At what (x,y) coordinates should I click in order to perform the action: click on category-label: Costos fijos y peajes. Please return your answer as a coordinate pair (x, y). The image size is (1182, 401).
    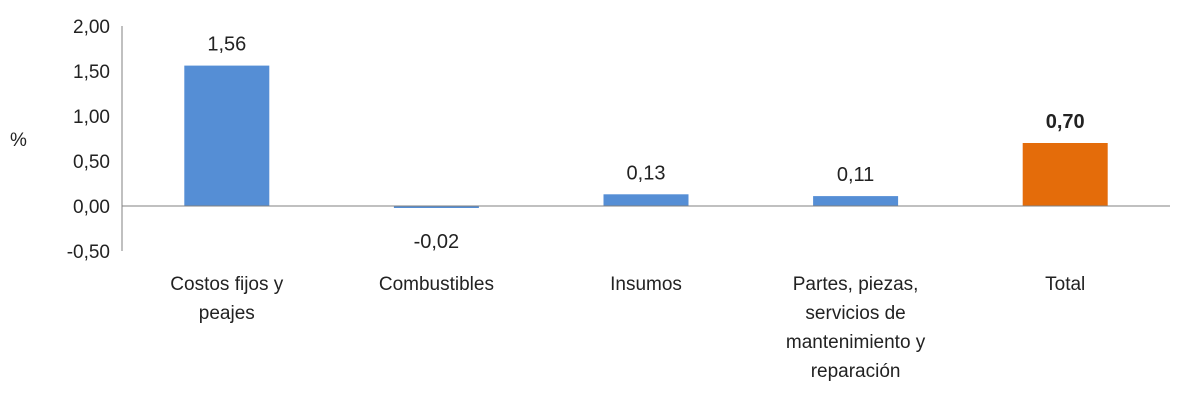
    Looking at the image, I should click on (226, 299).